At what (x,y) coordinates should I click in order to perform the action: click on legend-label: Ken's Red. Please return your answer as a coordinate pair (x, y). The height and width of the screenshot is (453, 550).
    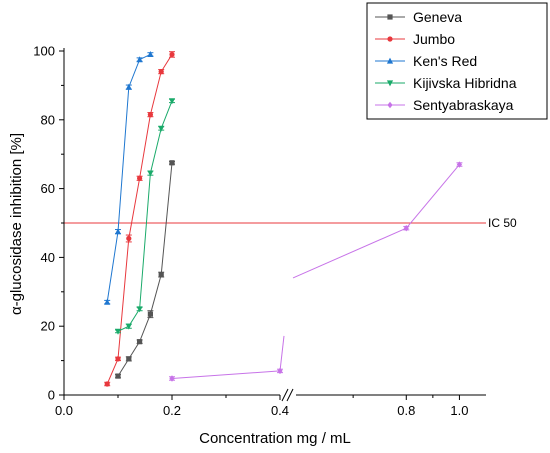
    Looking at the image, I should click on (445, 61).